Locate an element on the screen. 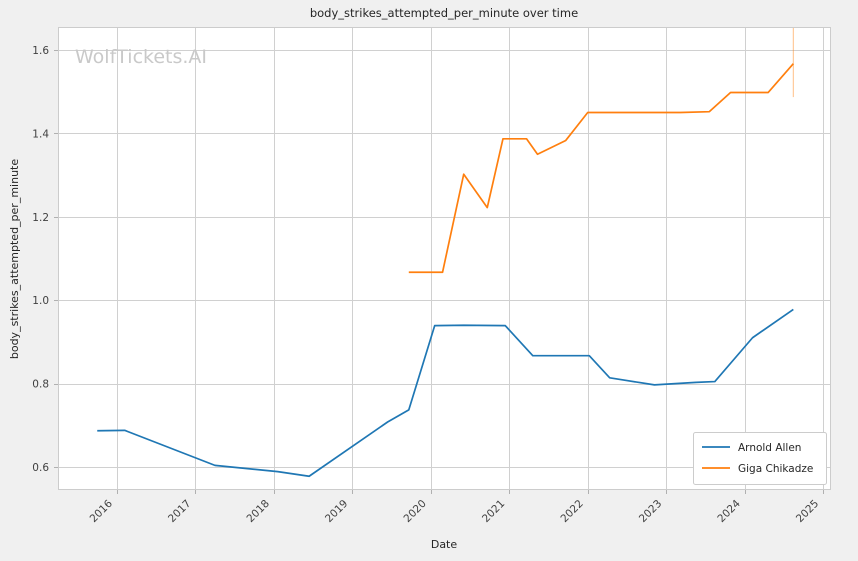 Image resolution: width=858 pixels, height=561 pixels. legend-label-arnold-allen: Arnold Allen is located at coordinates (769, 448).